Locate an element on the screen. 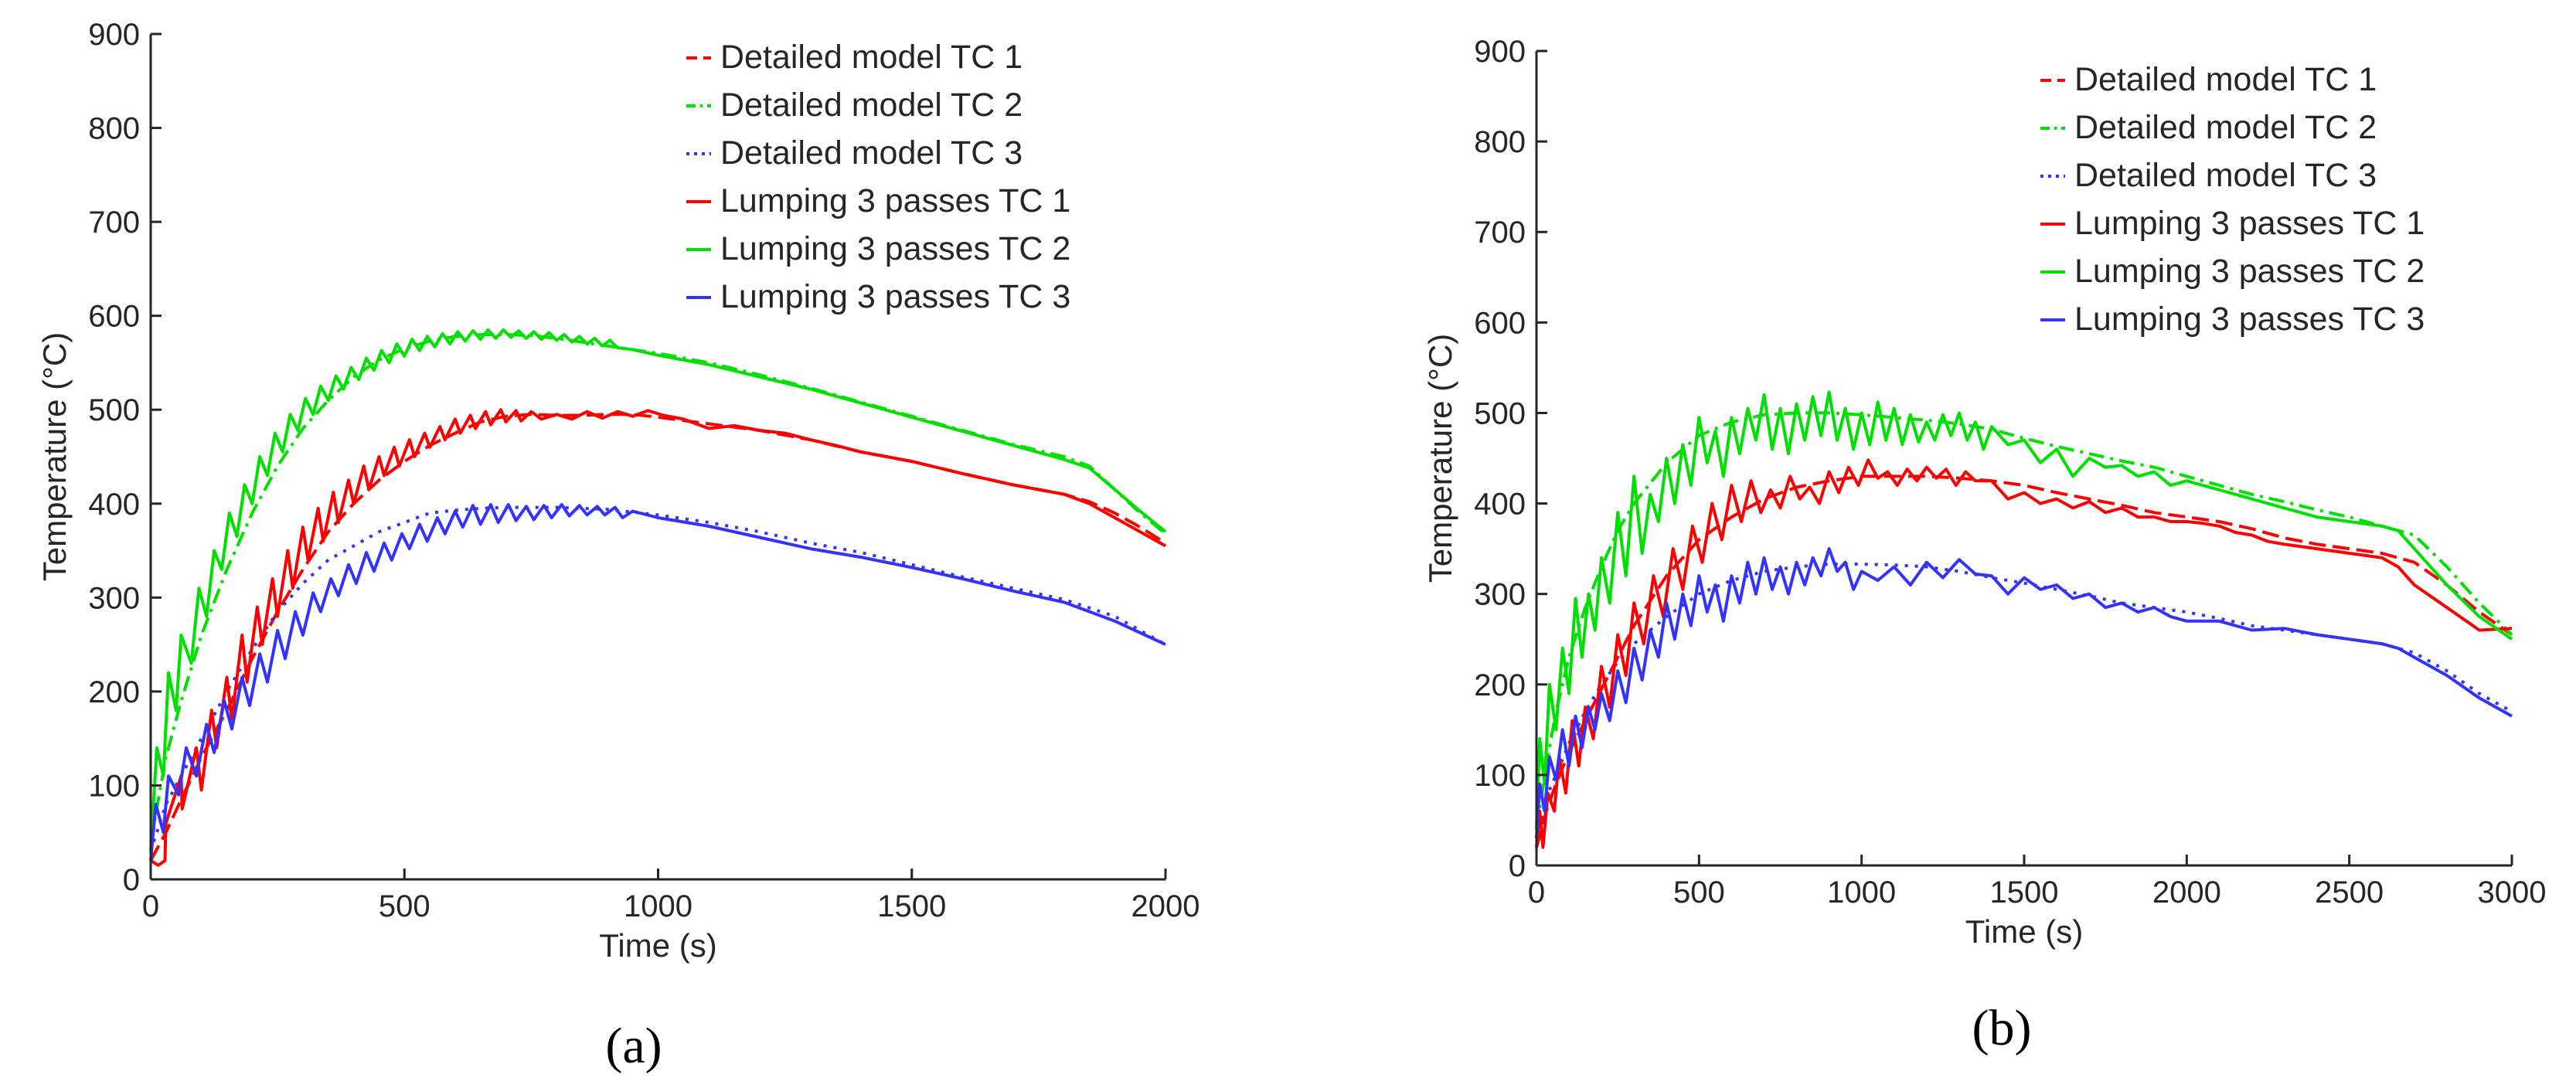 The height and width of the screenshot is (1088, 2576). y-tick-label-a: 500 is located at coordinates (114, 410).